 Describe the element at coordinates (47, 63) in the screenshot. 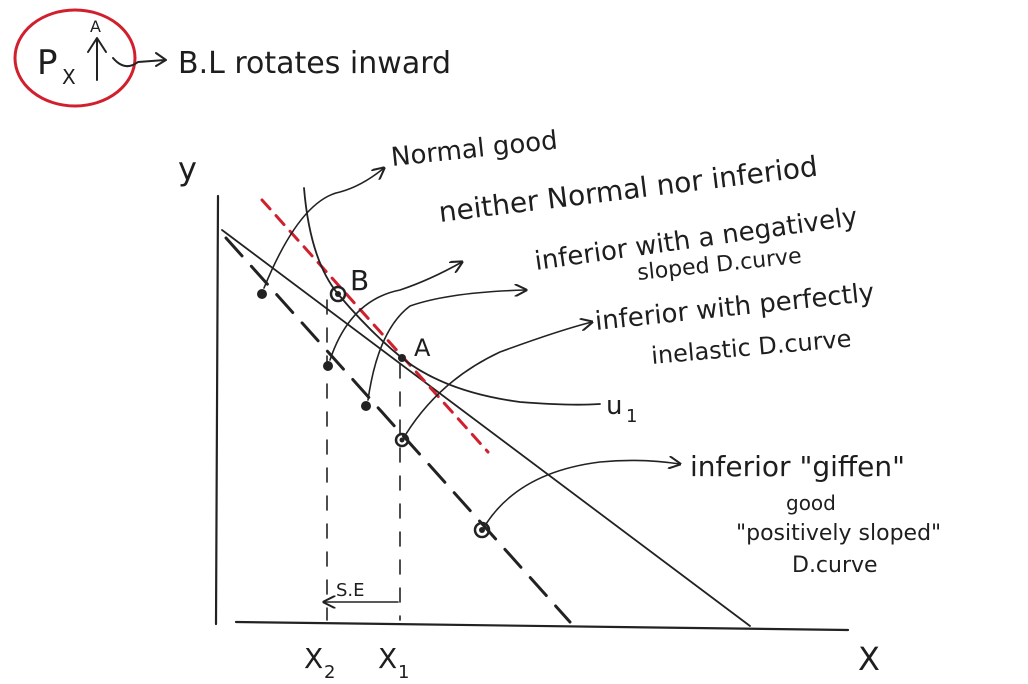

I see `price-symbol: P` at that location.